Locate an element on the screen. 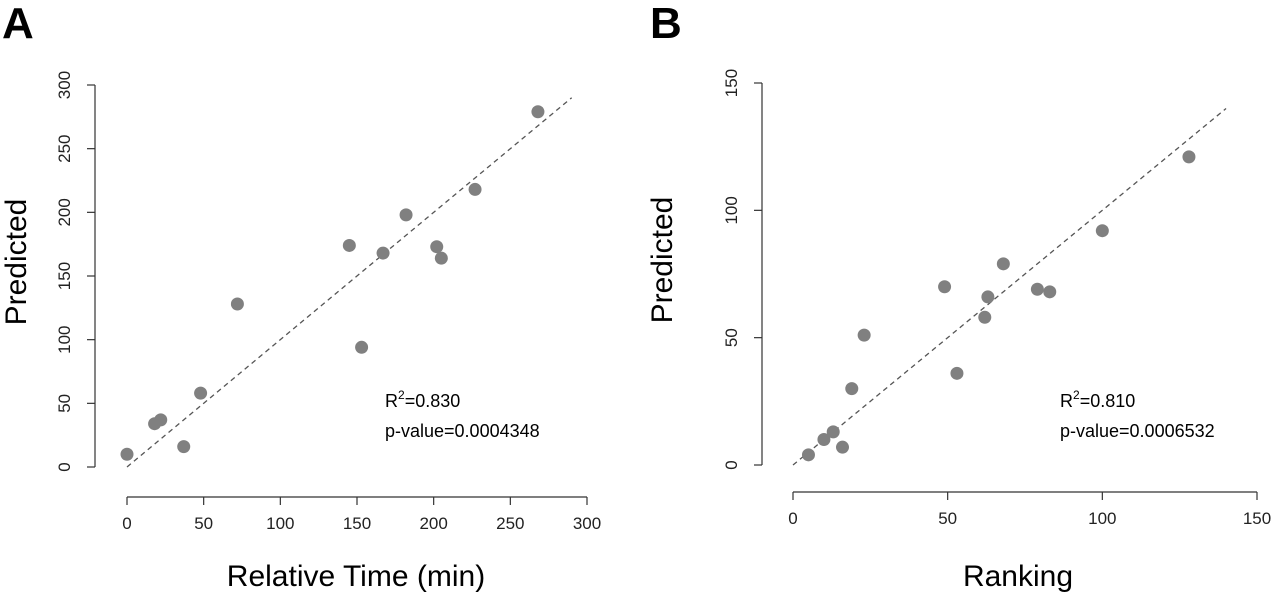 Image resolution: width=1280 pixels, height=596 pixels. y-tick-label-a: 100 is located at coordinates (64, 339).